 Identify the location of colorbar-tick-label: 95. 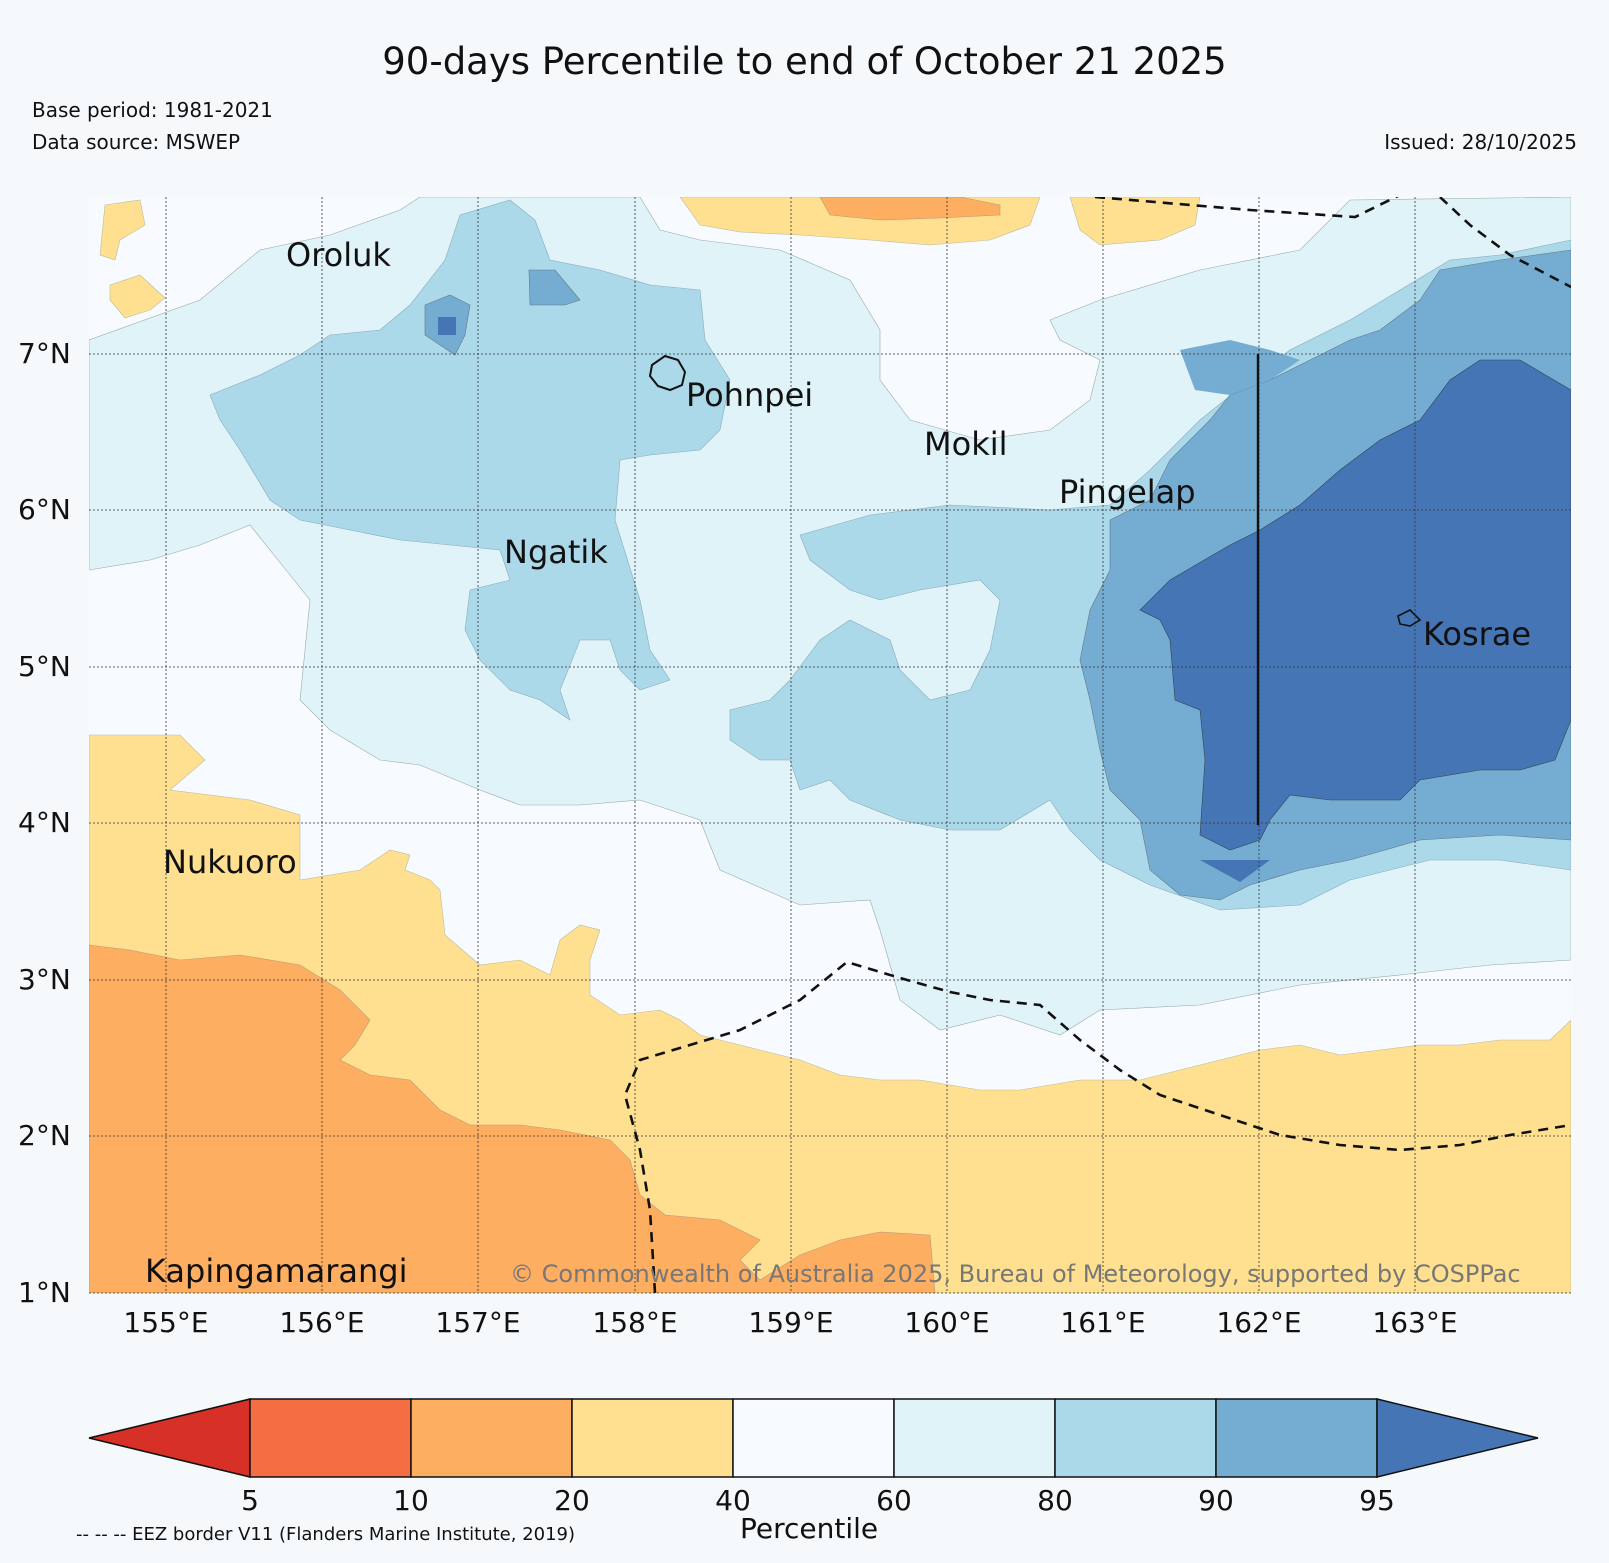
(1377, 1500).